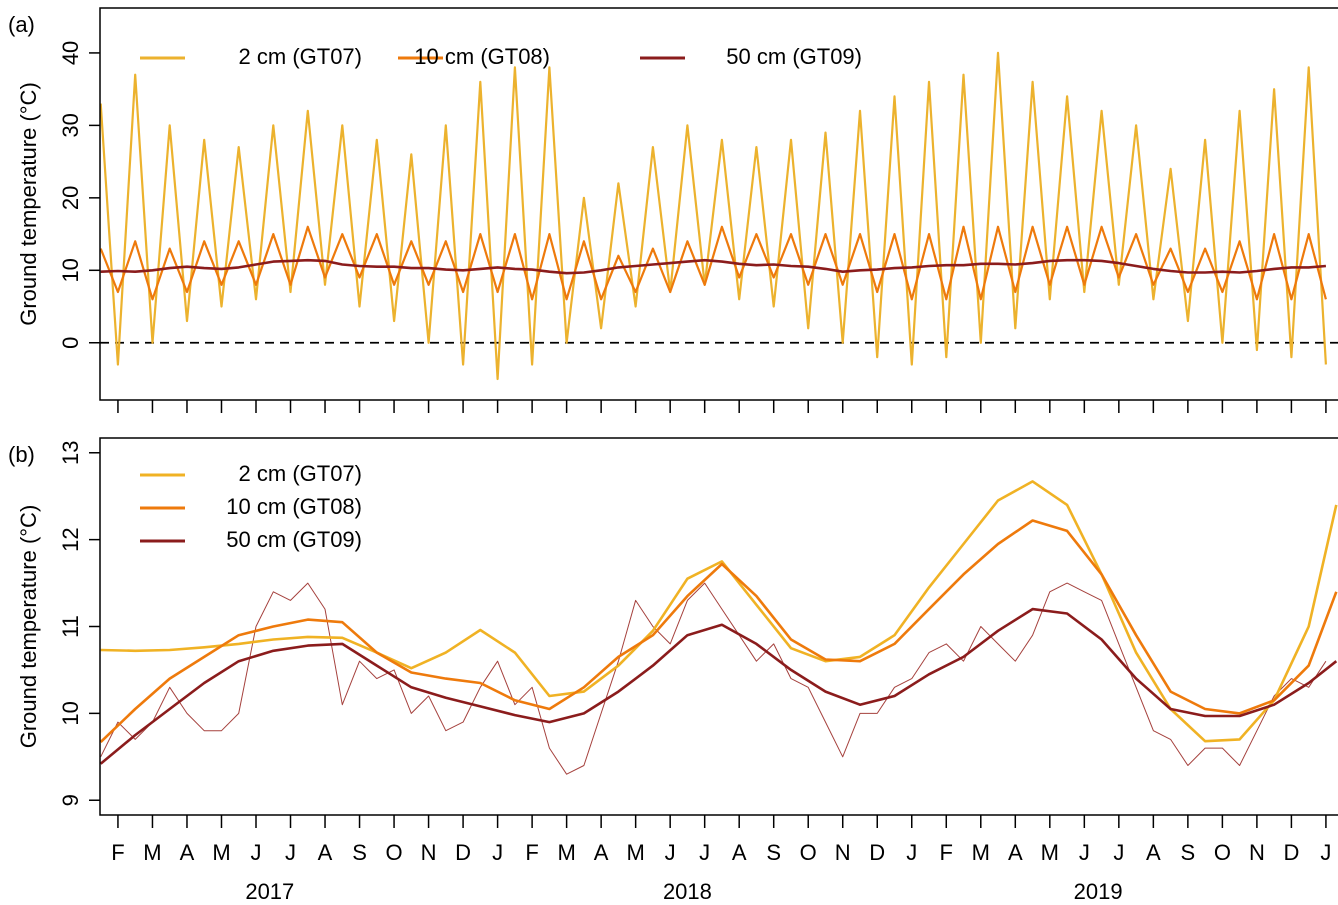 The width and height of the screenshot is (1338, 905). Describe the element at coordinates (70, 53) in the screenshot. I see `y-tick-label: 40` at that location.